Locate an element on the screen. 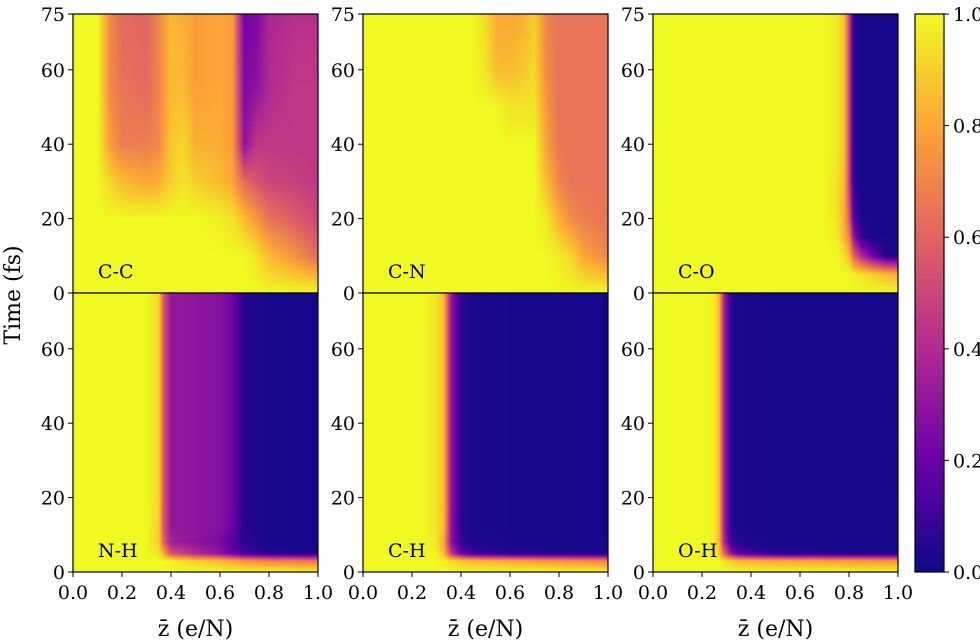 The width and height of the screenshot is (980, 643). panel-label: N-H is located at coordinates (118, 551).